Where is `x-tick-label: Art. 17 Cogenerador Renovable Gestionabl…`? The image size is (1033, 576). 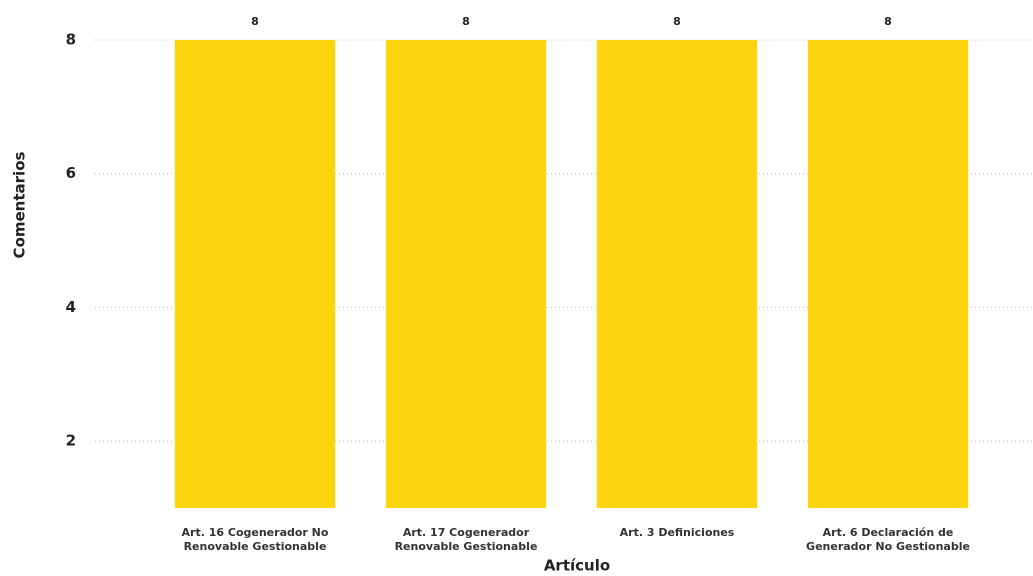 x-tick-label: Art. 17 Cogenerador Renovable Gestionabl… is located at coordinates (466, 539).